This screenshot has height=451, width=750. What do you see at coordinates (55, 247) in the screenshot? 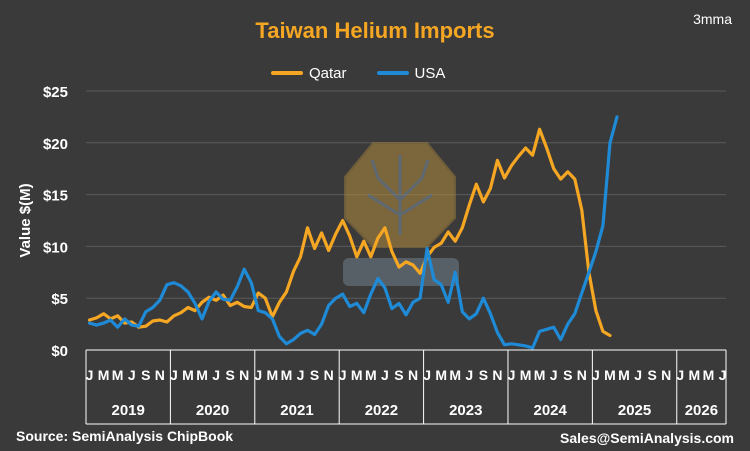
I see `y-tick-label: $10` at bounding box center [55, 247].